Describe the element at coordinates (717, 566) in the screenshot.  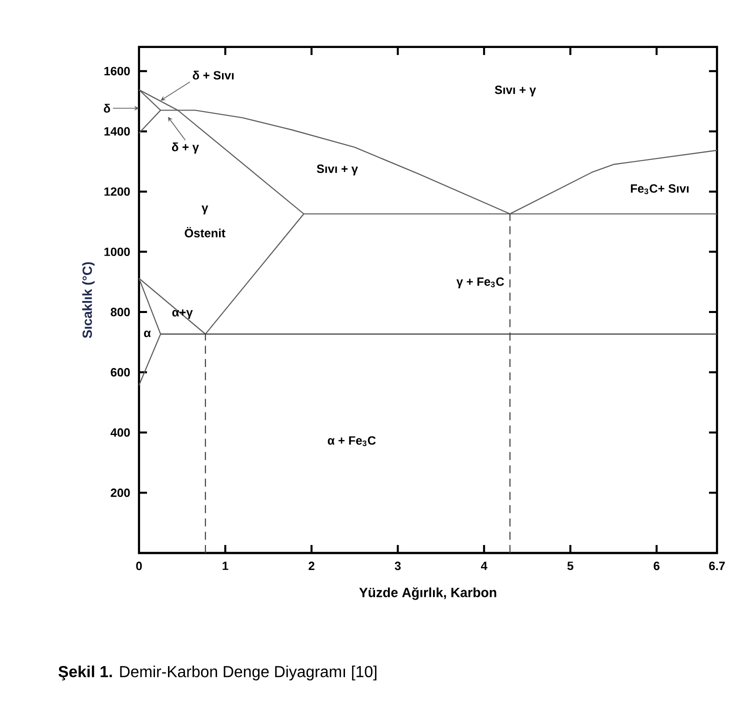
I see `x-tick-label: 6.7` at that location.